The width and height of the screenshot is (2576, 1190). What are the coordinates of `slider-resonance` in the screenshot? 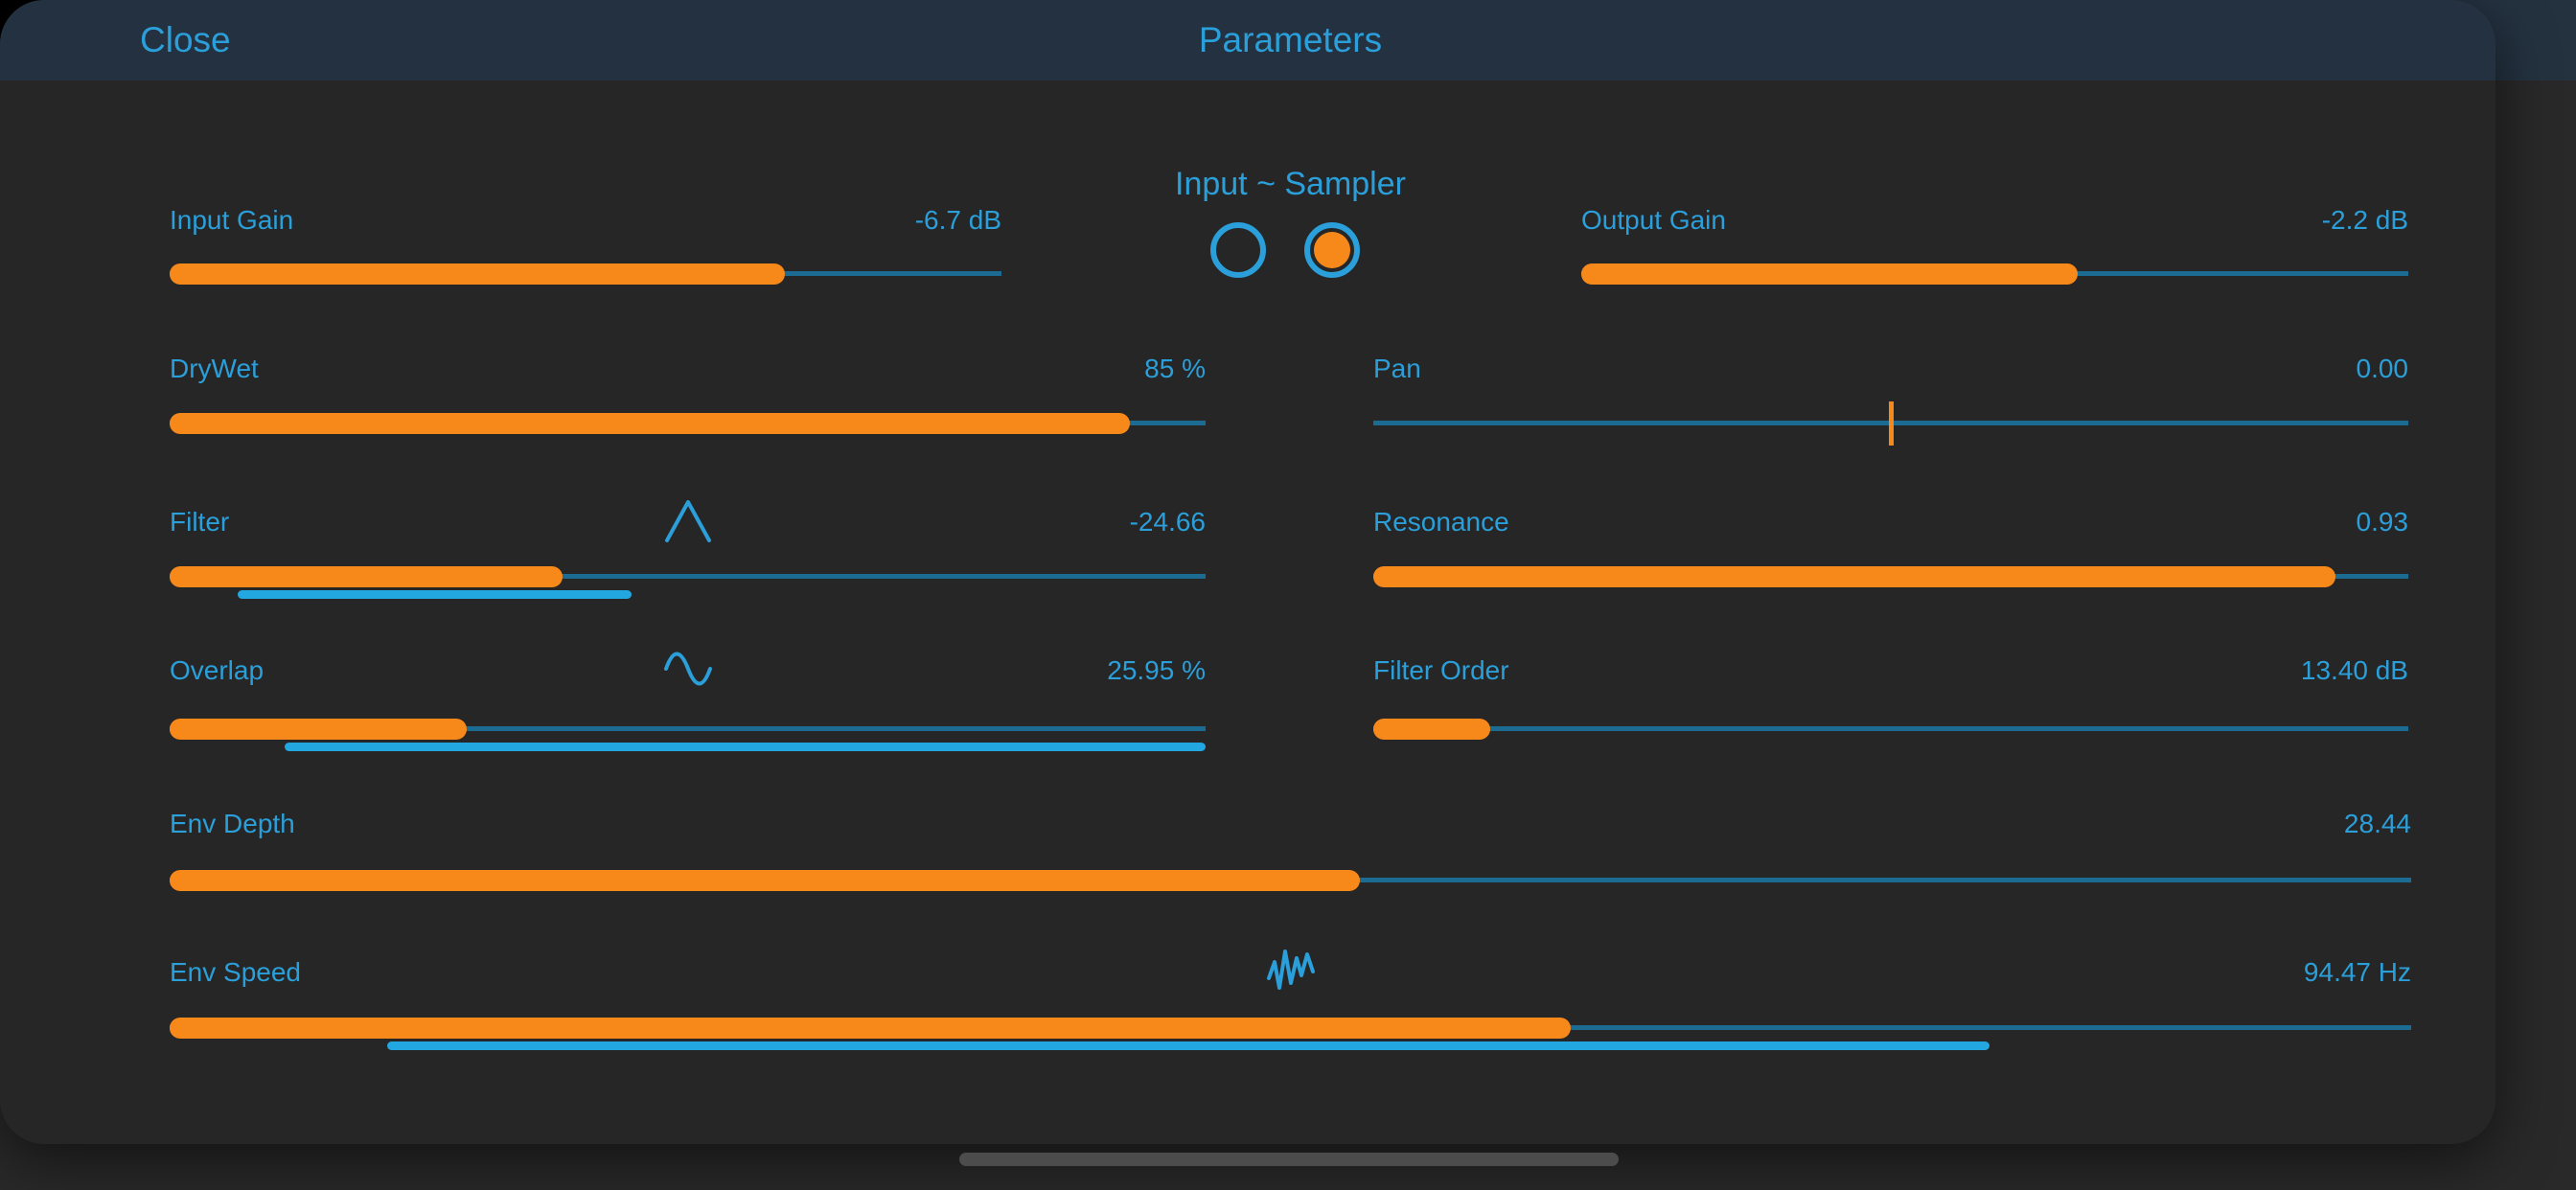 It's located at (1890, 576).